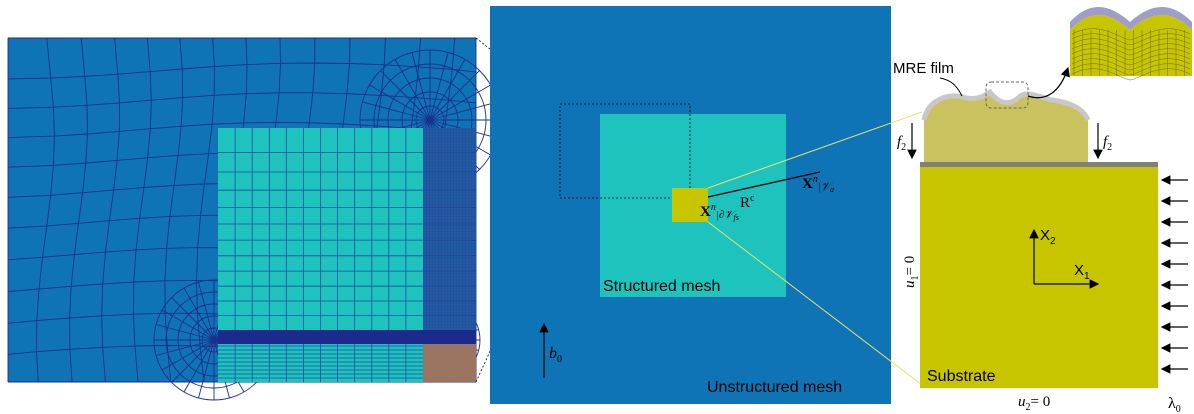  Describe the element at coordinates (555, 355) in the screenshot. I see `body-force-label: b0` at that location.